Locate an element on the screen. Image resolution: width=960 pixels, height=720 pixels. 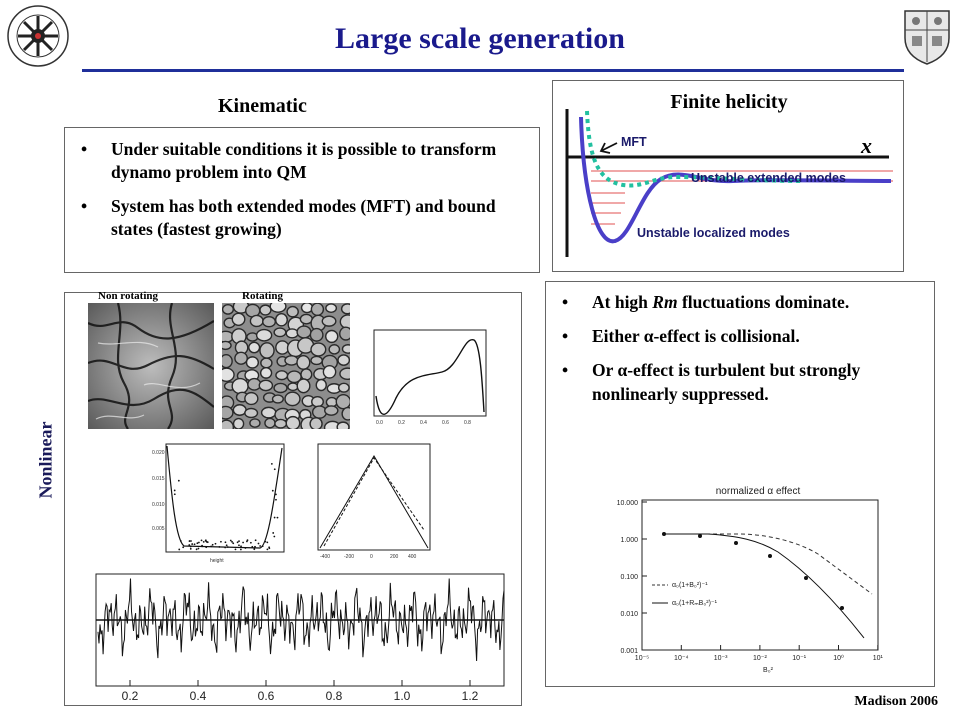
alpha-y-tick-label: 1.000 is located at coordinates (629, 540).